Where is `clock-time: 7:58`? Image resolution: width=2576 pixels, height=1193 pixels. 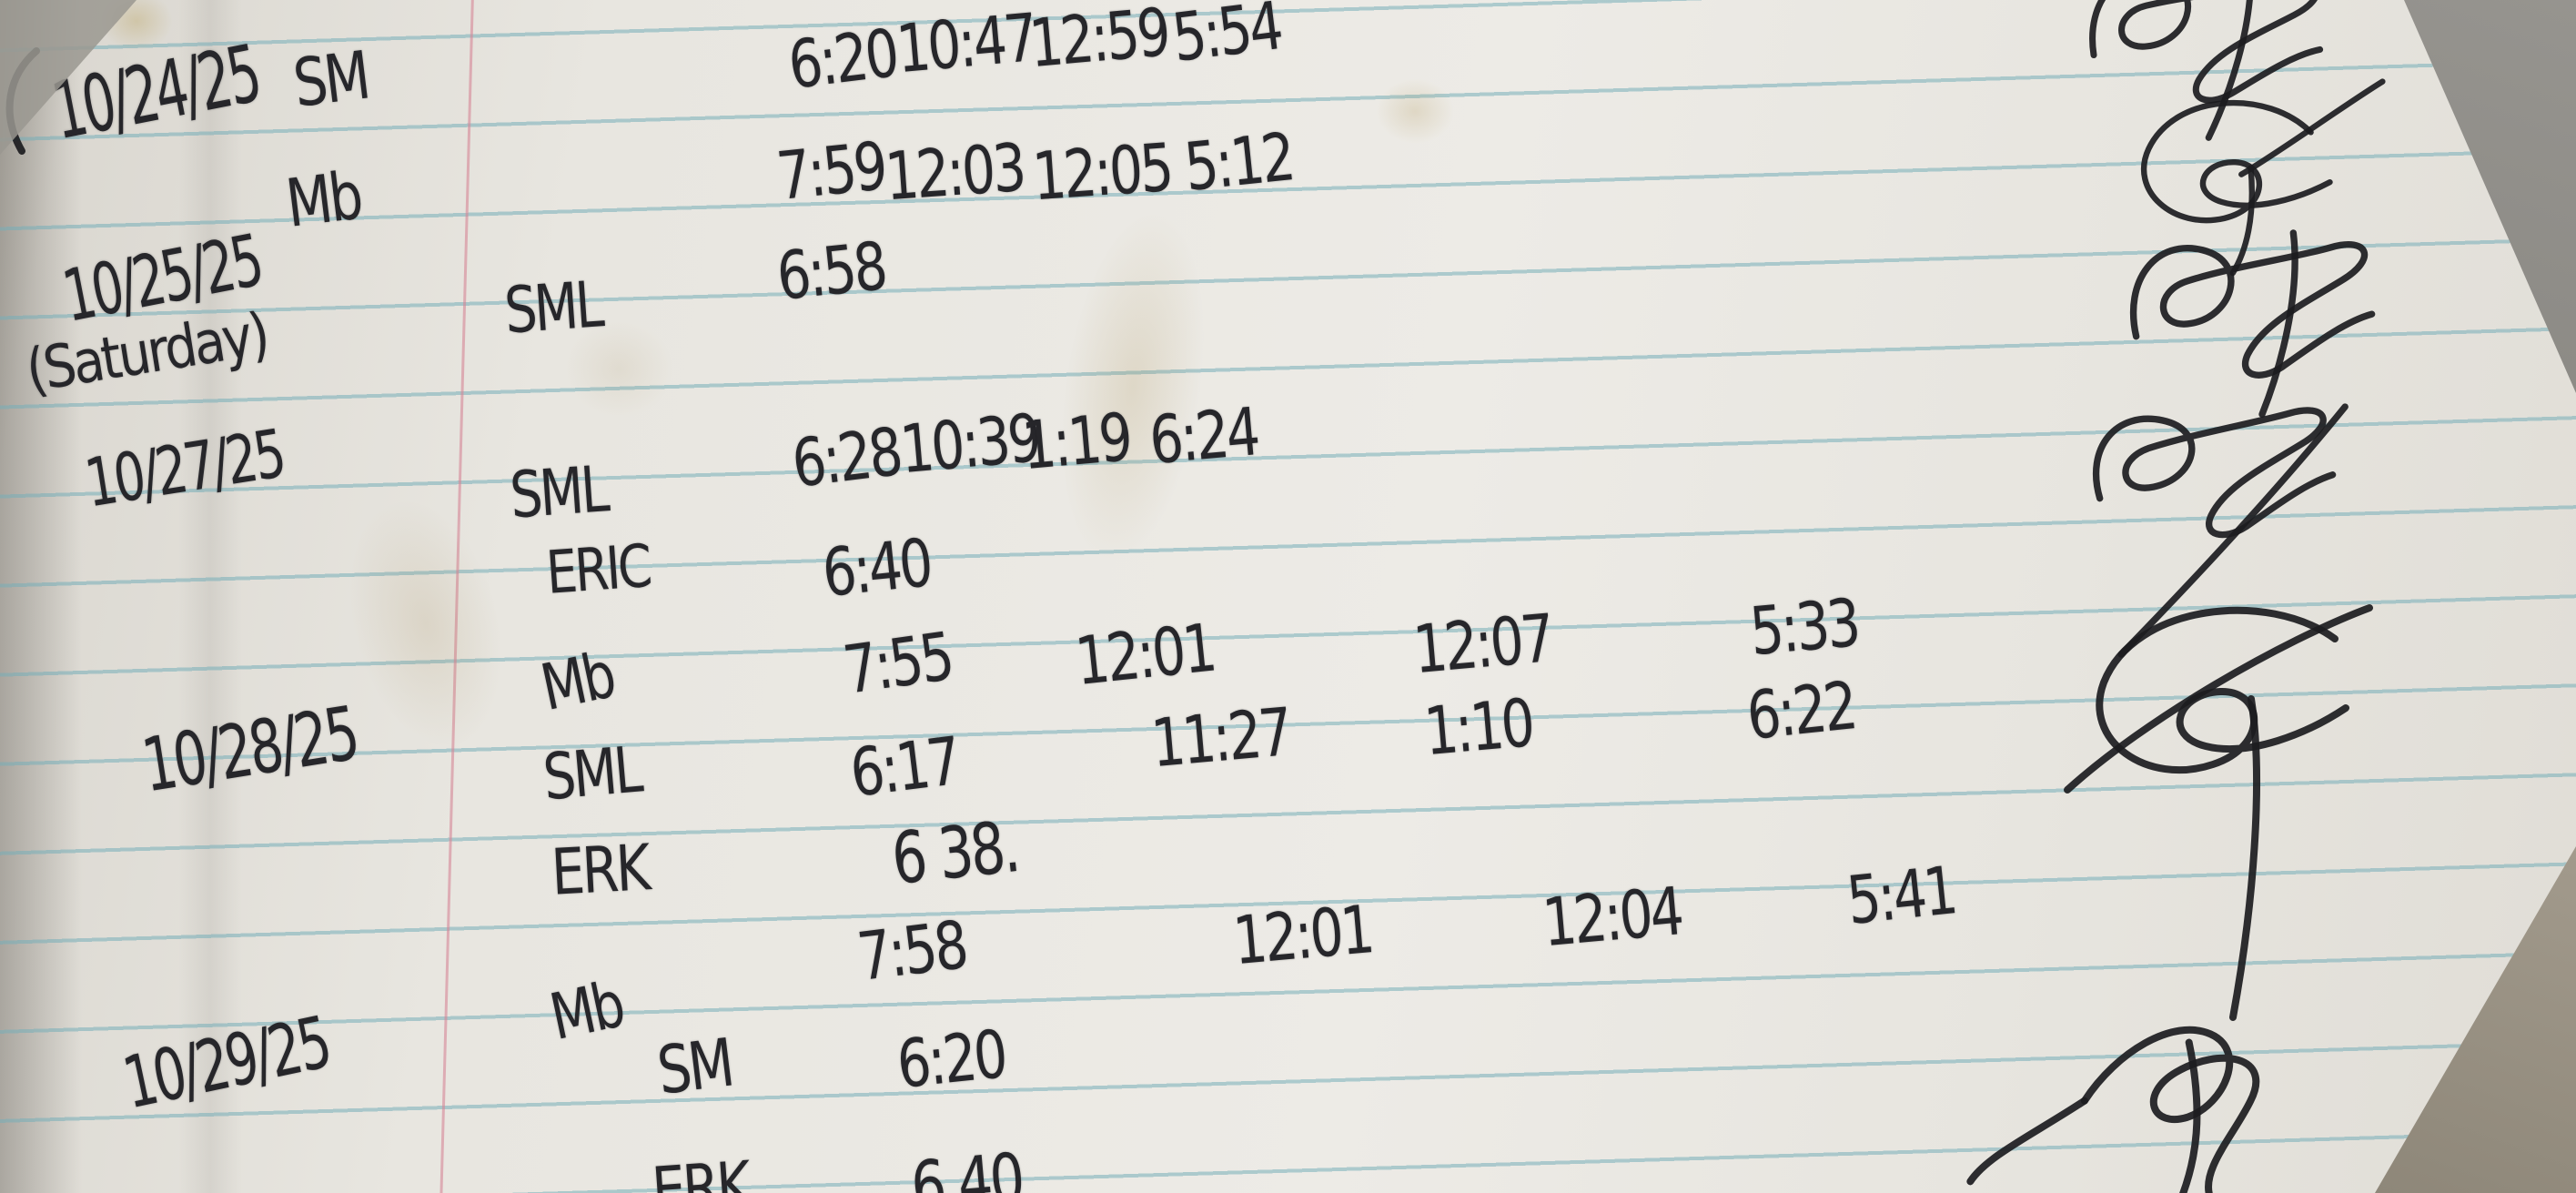
clock-time: 7:58 is located at coordinates (912, 951).